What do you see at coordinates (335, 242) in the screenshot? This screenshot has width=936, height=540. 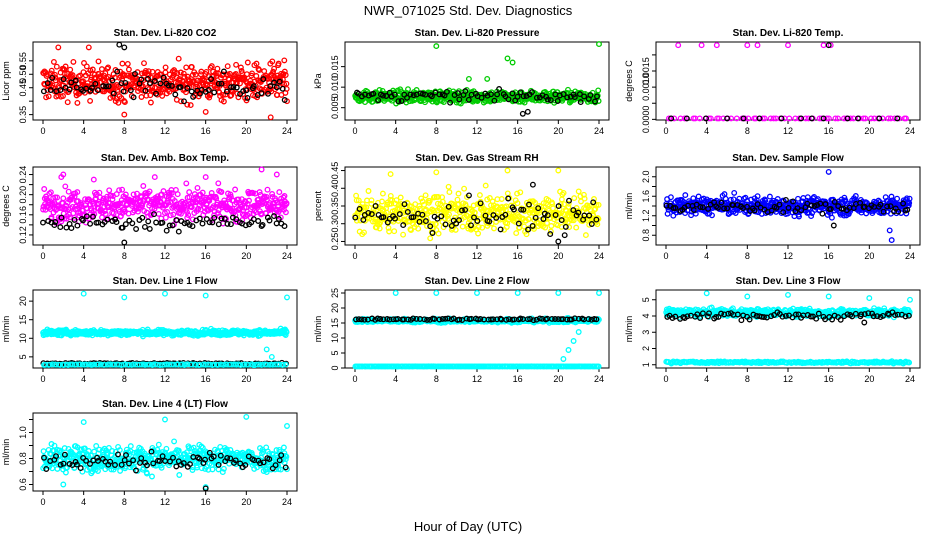 I see `y-tick-label: 0.25` at bounding box center [335, 242].